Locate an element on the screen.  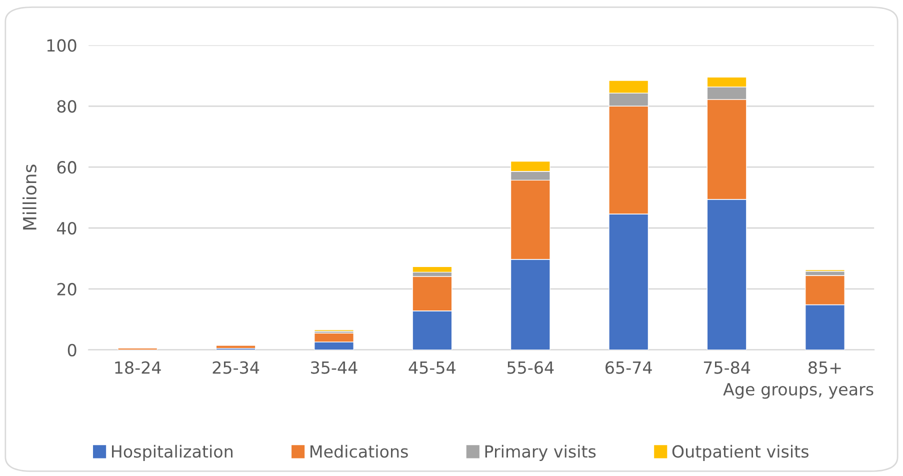
y-axis-title: Millions is located at coordinates (29, 197).